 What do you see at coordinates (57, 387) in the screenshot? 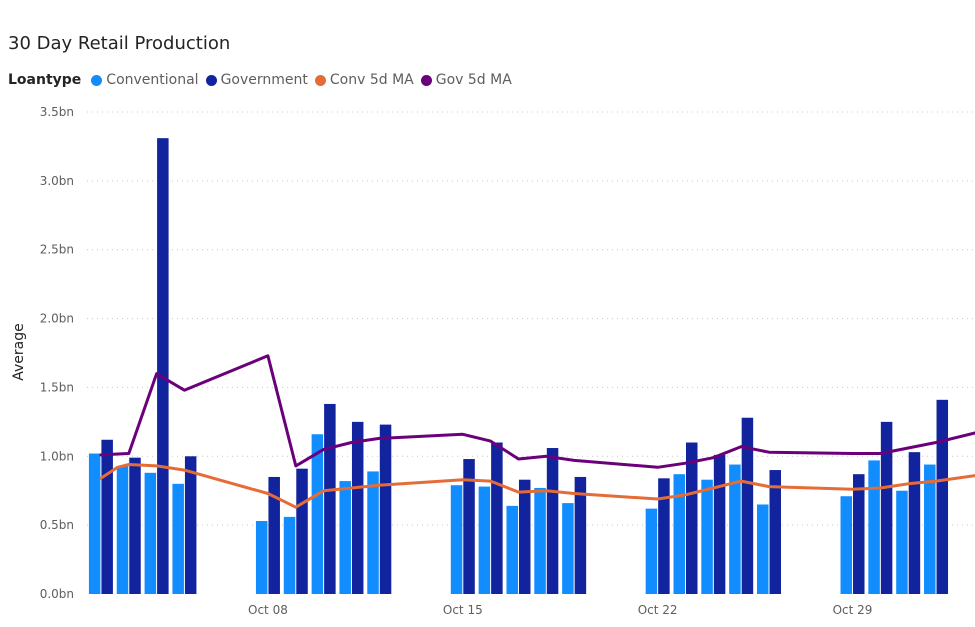
I see `y-tick-label: 1.5bn` at bounding box center [57, 387].